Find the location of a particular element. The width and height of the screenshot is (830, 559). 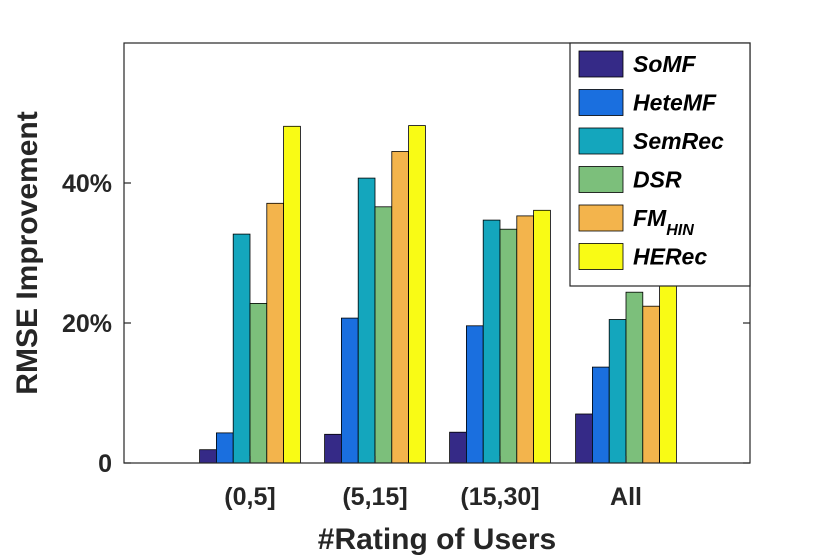

x-tick-label: (5,15] is located at coordinates (374, 497).